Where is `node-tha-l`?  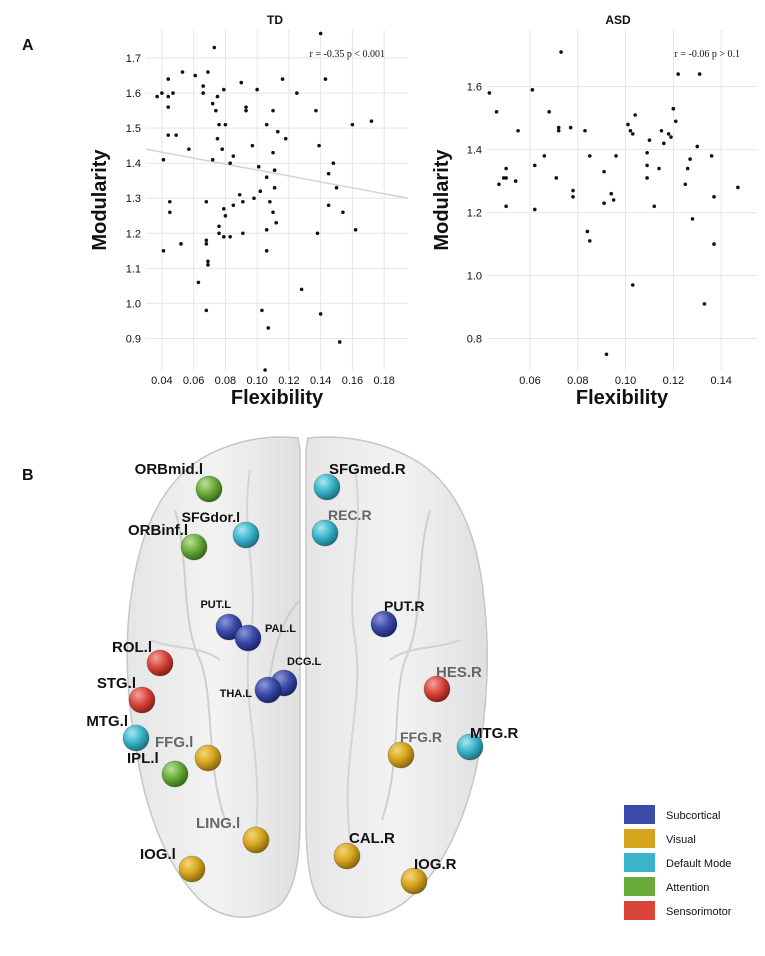
node-tha-l is located at coordinates (268, 690).